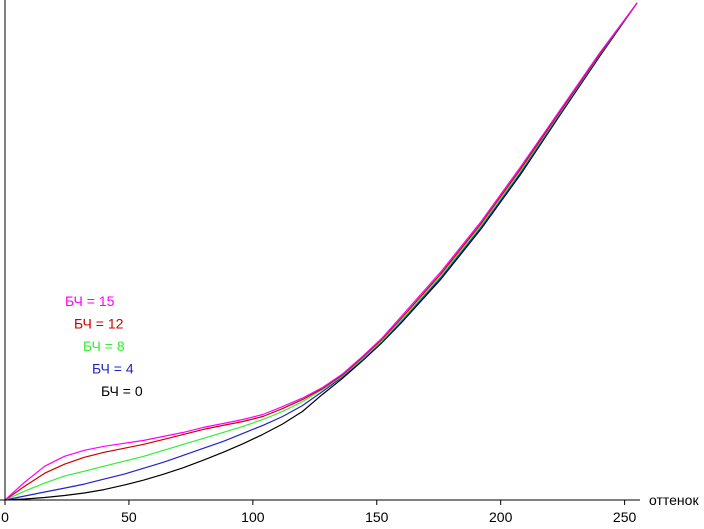 This screenshot has height=529, width=704. Describe the element at coordinates (253, 517) in the screenshot. I see `x-tick-label-2: 100` at that location.